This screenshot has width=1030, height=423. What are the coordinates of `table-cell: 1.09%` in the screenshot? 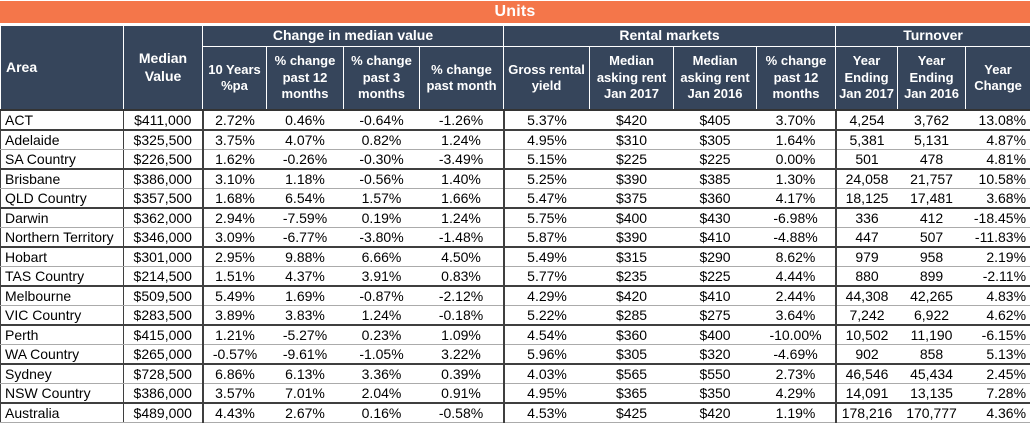 It's located at (462, 335).